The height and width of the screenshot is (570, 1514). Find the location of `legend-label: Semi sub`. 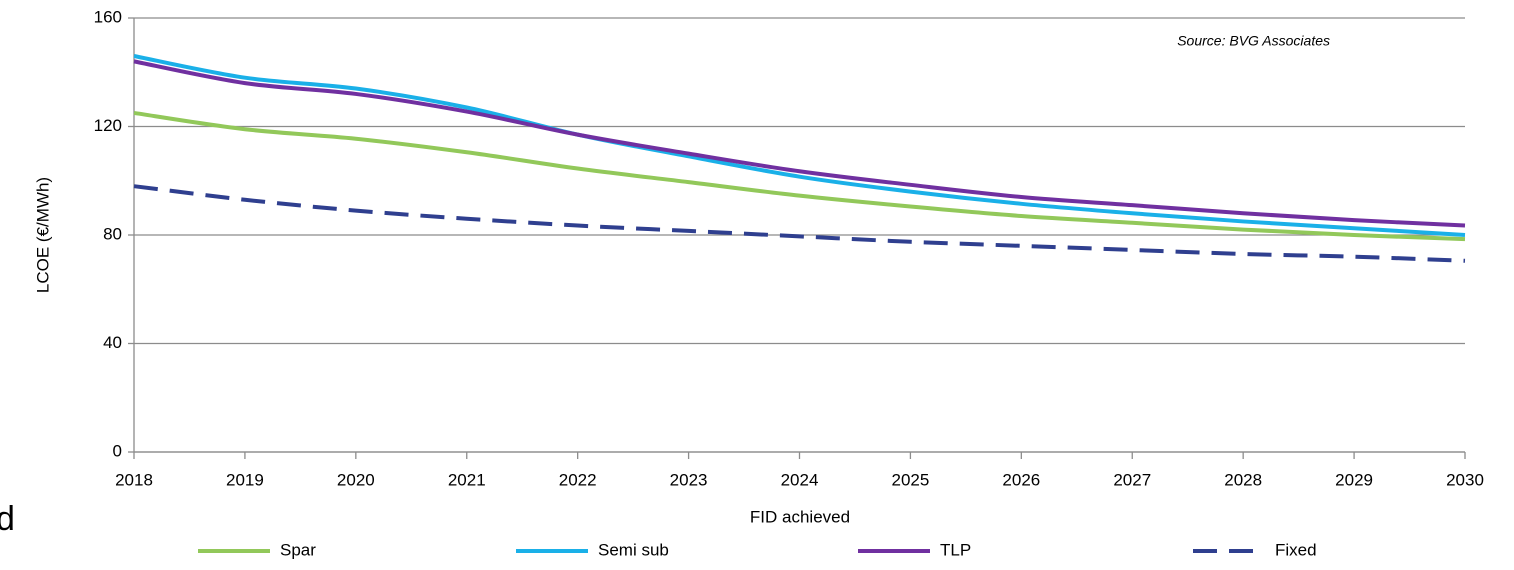

legend-label: Semi sub is located at coordinates (633, 549).